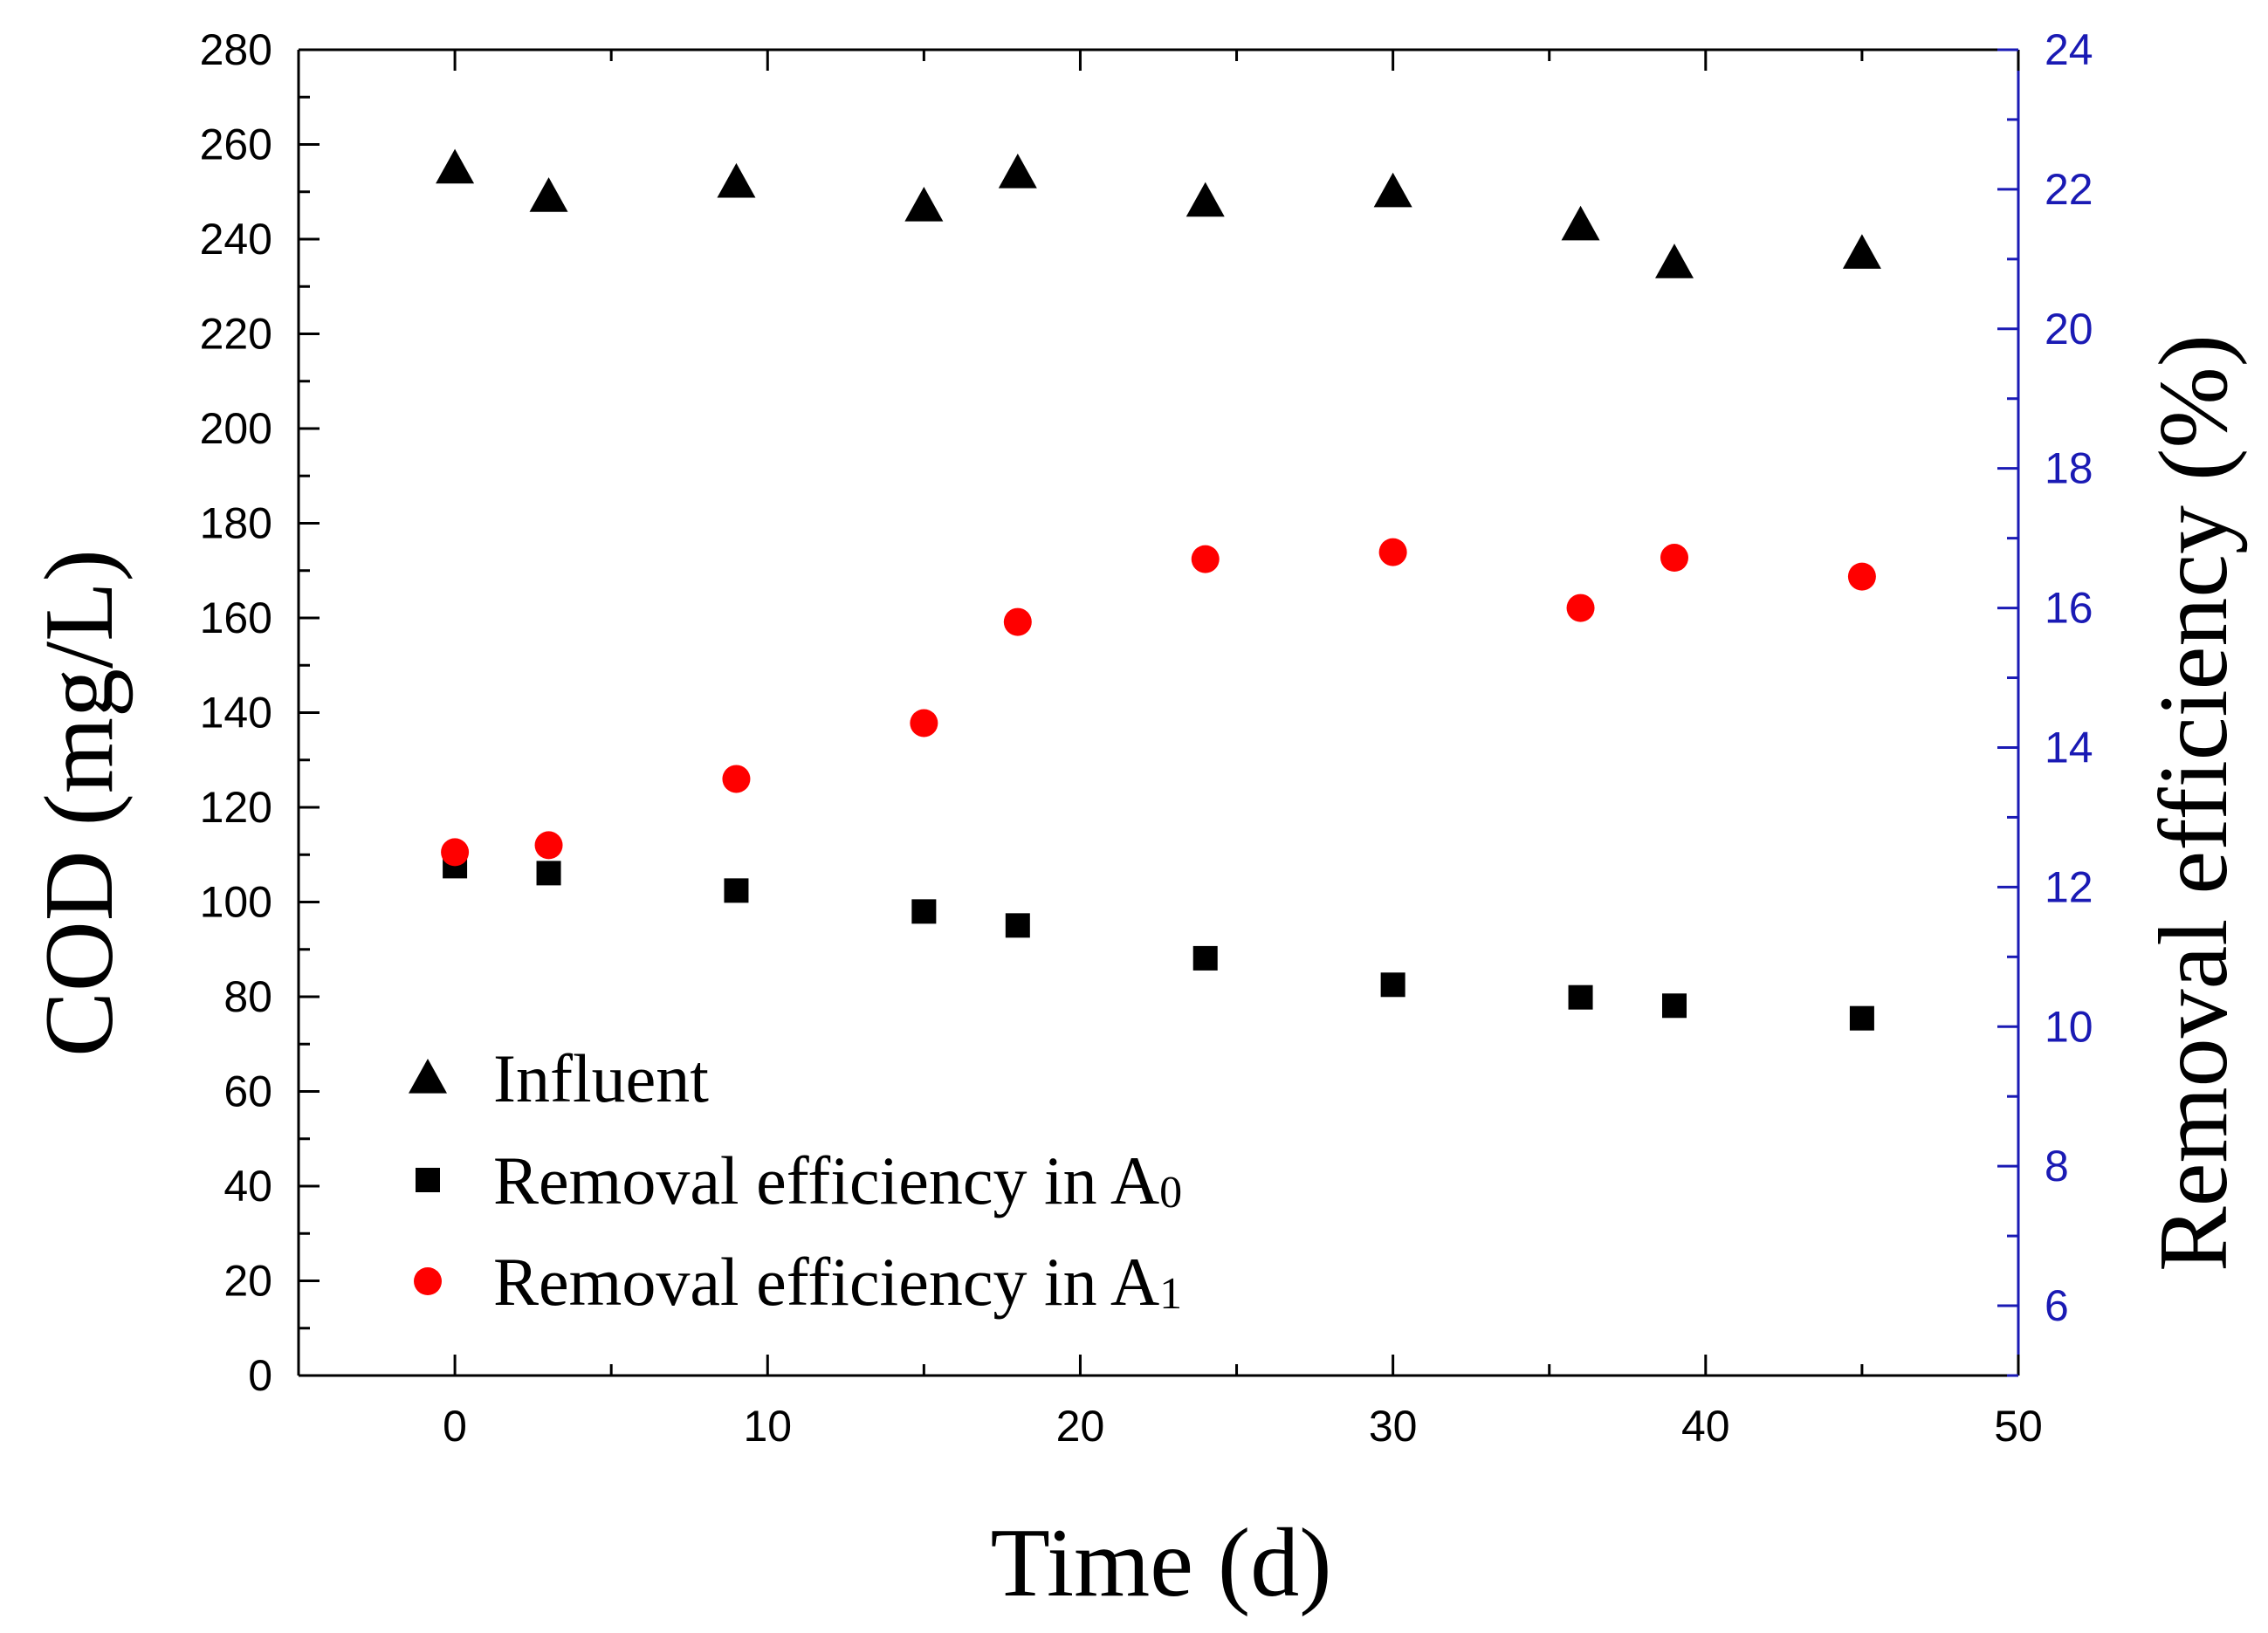 The image size is (2268, 1633). I want to click on y-tick-label: 100, so click(236, 902).